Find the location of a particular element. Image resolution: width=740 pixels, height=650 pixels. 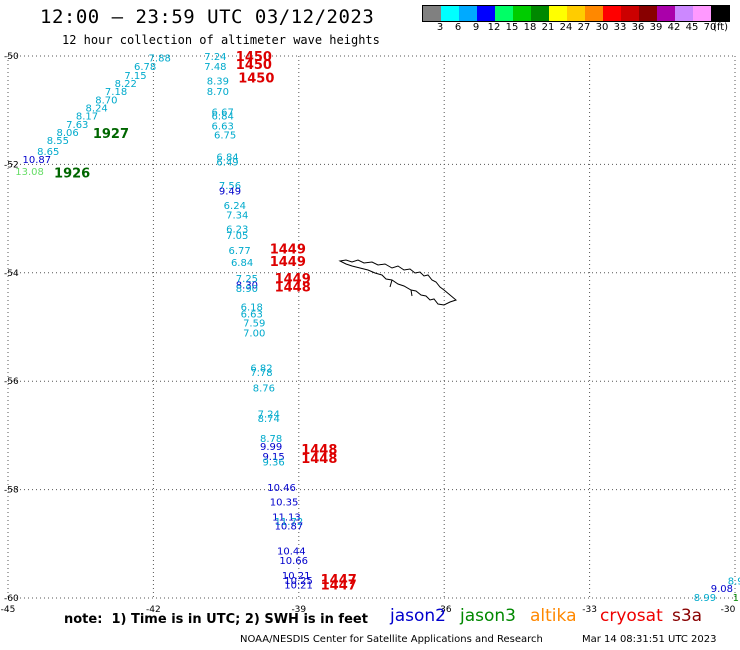

colorbar-label: 27 is located at coordinates (584, 27).